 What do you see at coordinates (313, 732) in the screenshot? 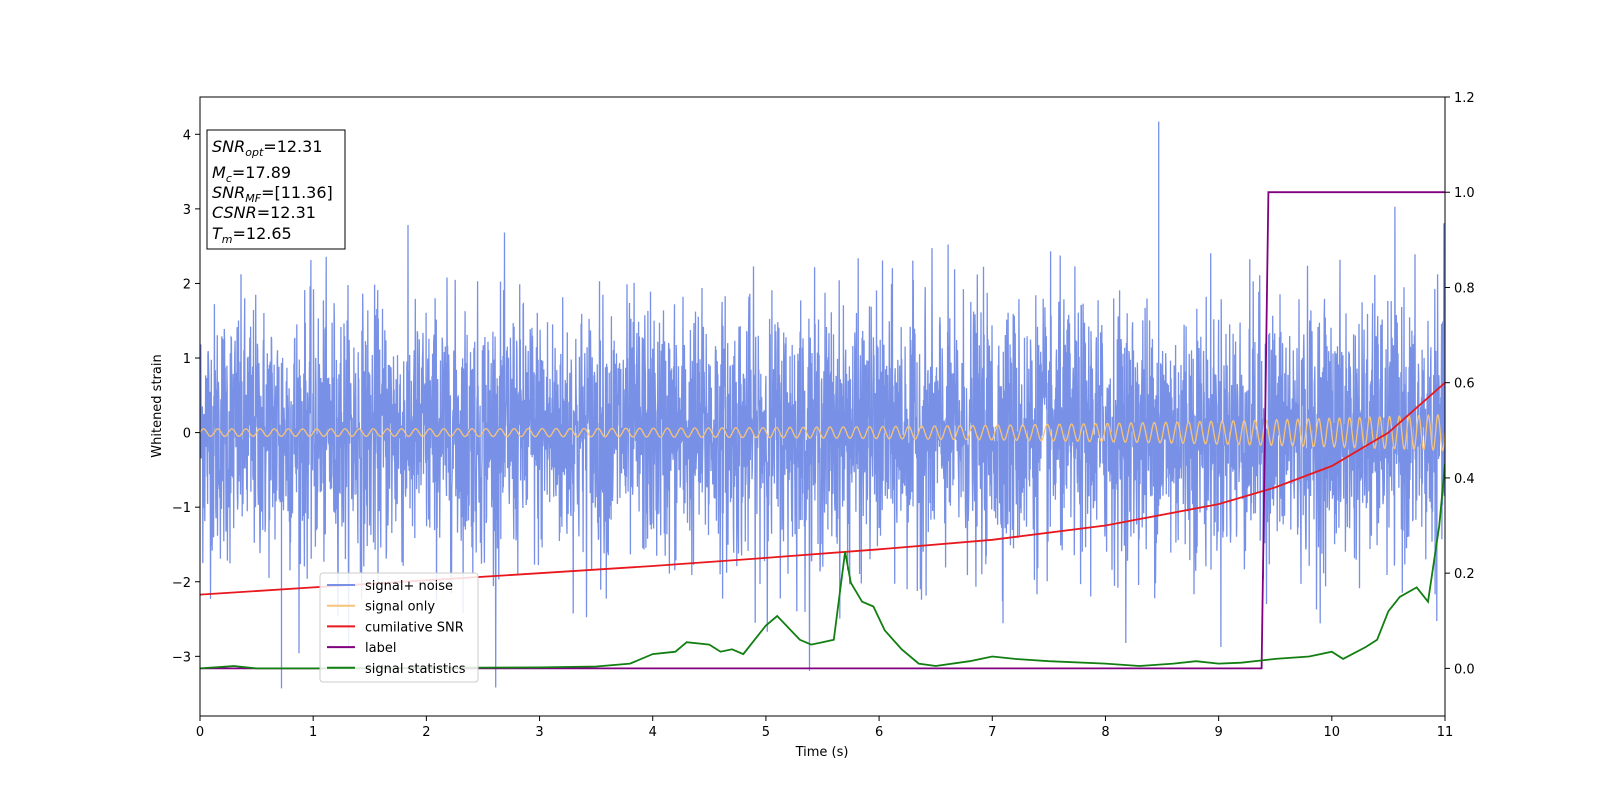
I see `x-tick-label: 1` at bounding box center [313, 732].